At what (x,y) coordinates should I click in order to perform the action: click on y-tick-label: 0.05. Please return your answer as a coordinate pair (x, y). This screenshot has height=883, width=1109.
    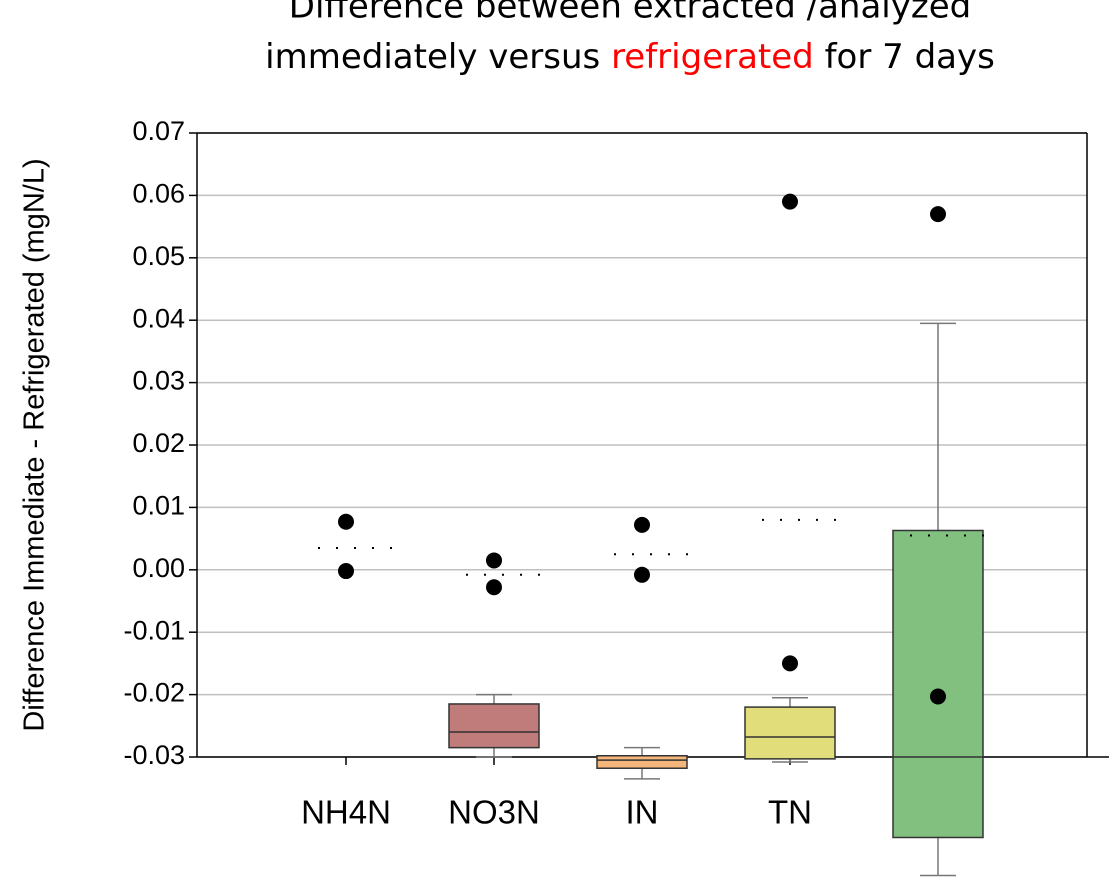
    Looking at the image, I should click on (158, 256).